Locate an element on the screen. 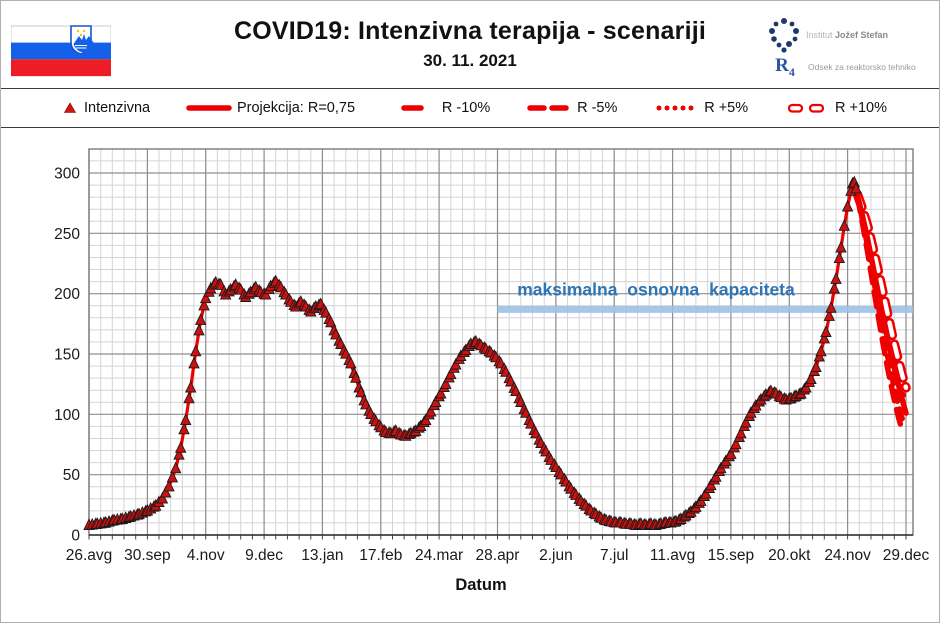 This screenshot has width=940, height=623. svg-text: 29.dec is located at coordinates (906, 555).